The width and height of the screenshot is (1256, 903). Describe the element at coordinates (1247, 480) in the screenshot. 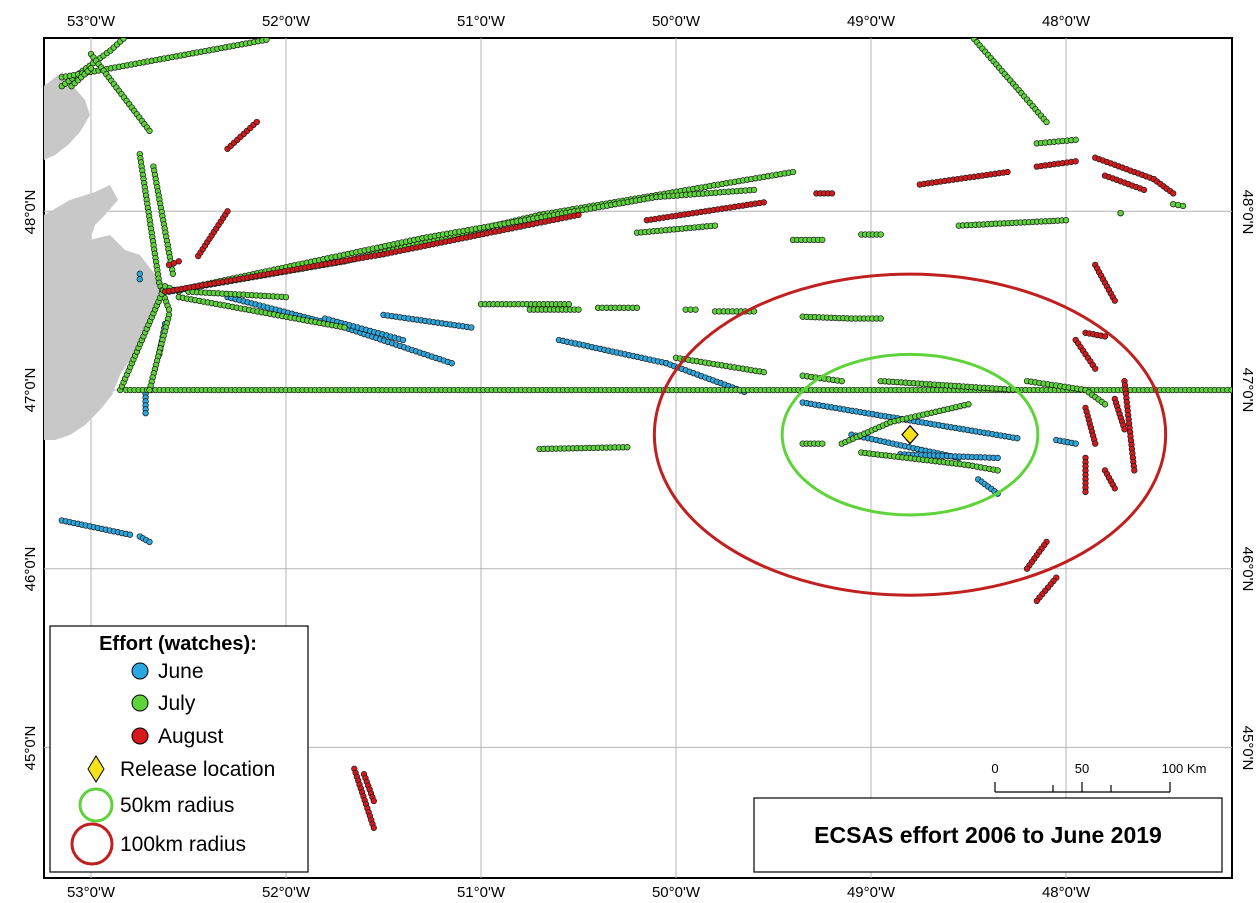

I see `right-latitude-labels: 48°0'N 47°0'N 46°0'N 45°0'N` at that location.